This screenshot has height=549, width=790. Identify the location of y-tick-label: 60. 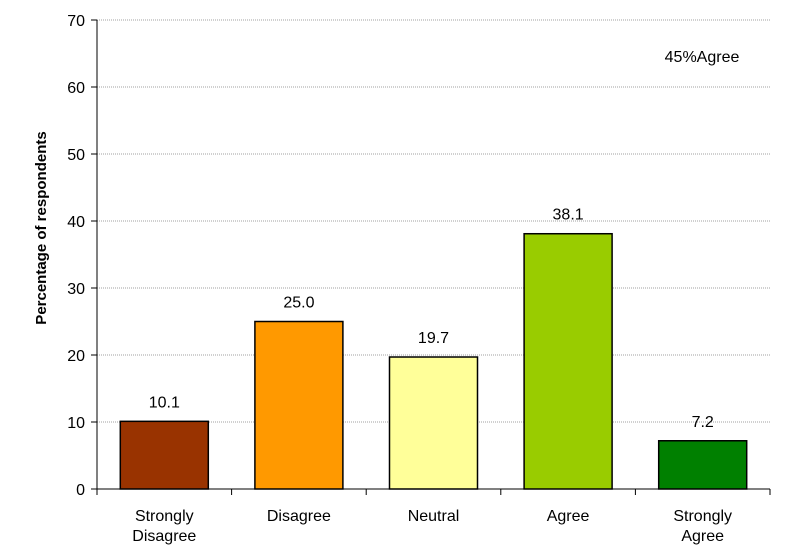
(76, 88).